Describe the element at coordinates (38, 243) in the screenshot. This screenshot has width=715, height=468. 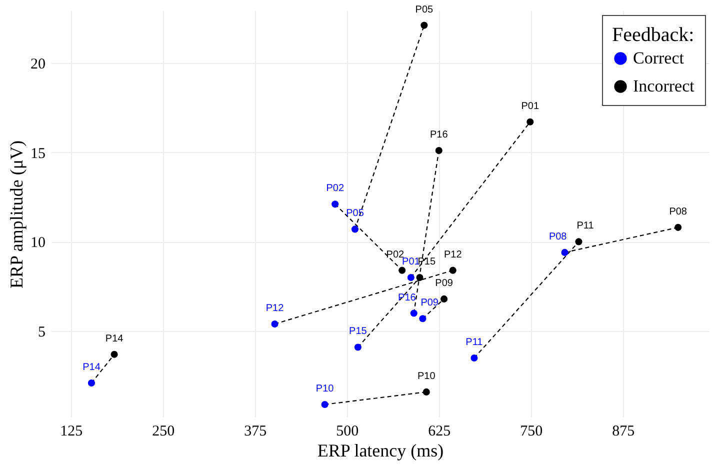
I see `y-tick-label: 10` at that location.